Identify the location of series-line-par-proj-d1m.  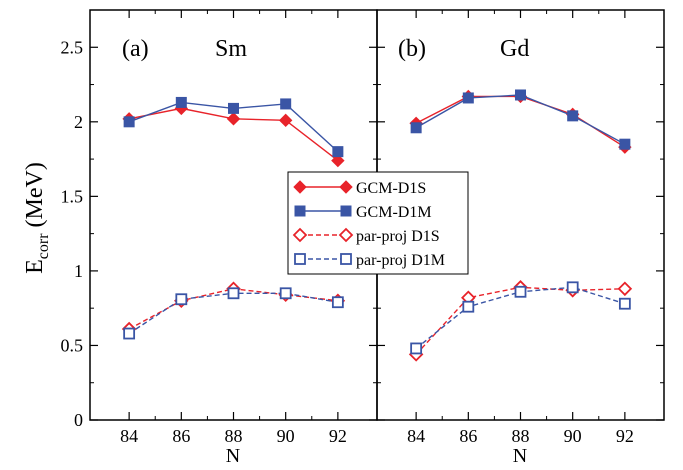
(233, 313).